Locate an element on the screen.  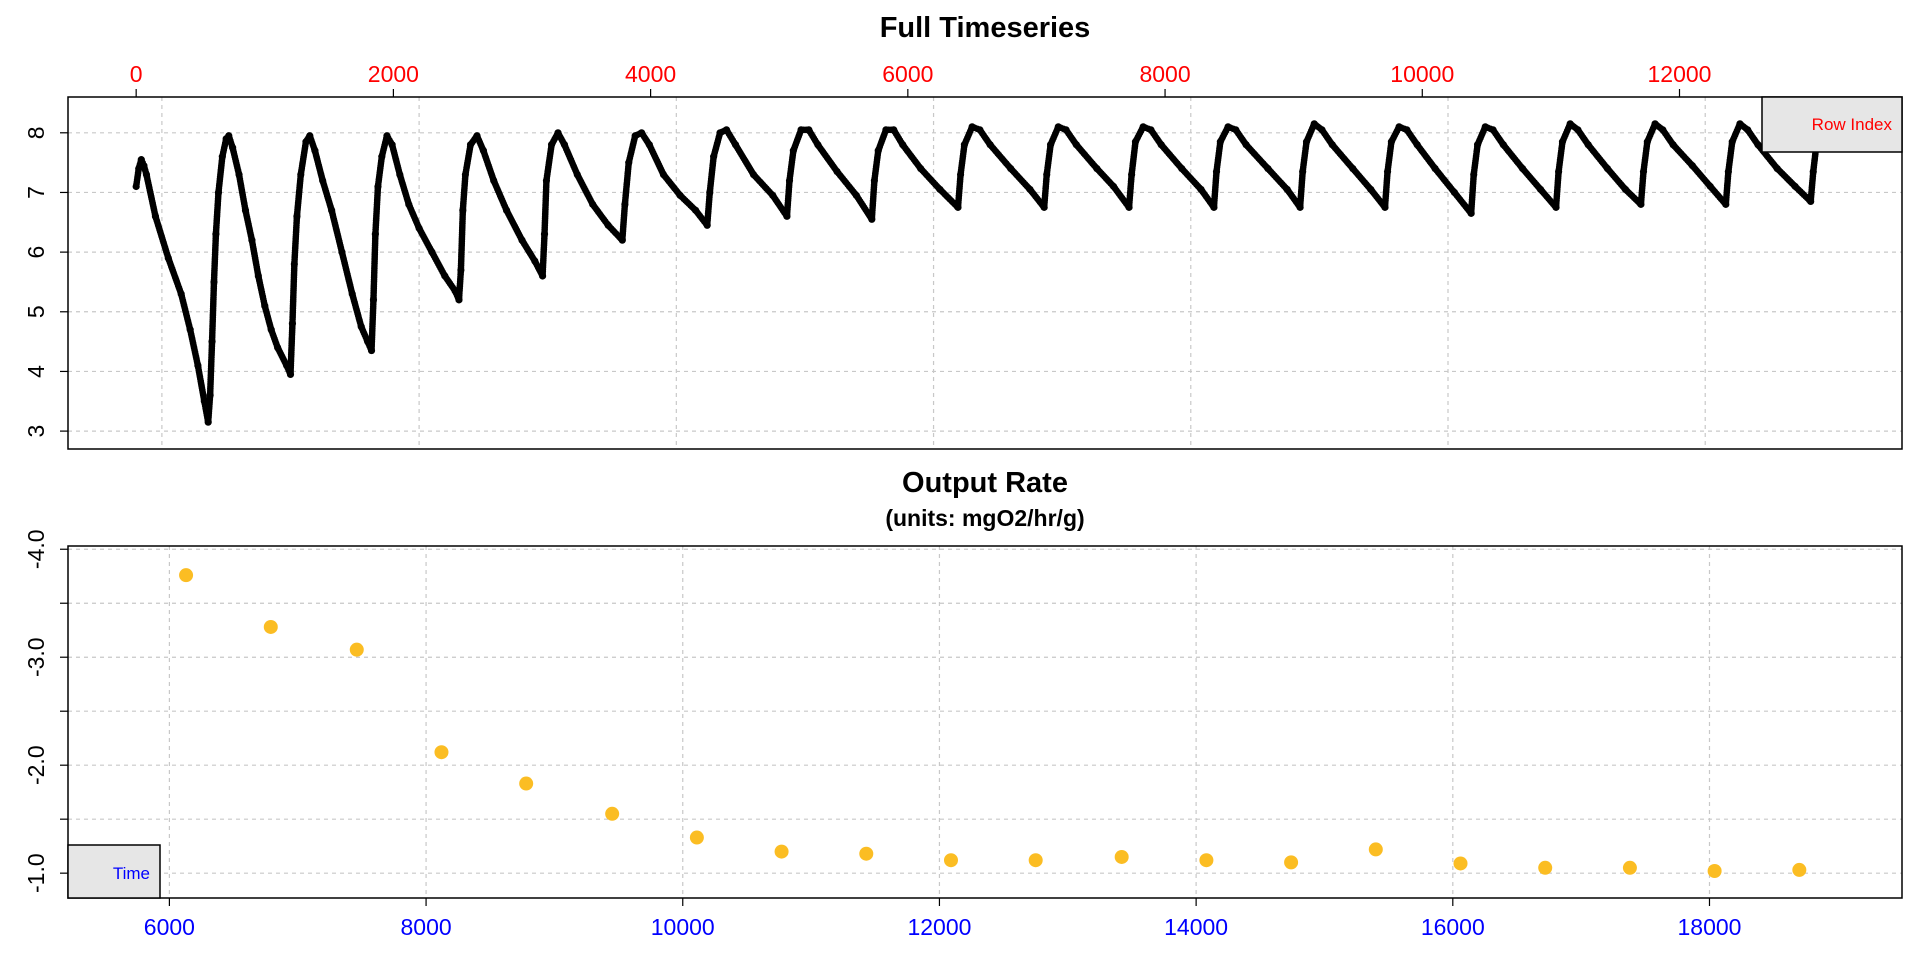
x-axis-bottom: 6000 8000 10000 12000 14000 16000 18000 is located at coordinates (943, 919).